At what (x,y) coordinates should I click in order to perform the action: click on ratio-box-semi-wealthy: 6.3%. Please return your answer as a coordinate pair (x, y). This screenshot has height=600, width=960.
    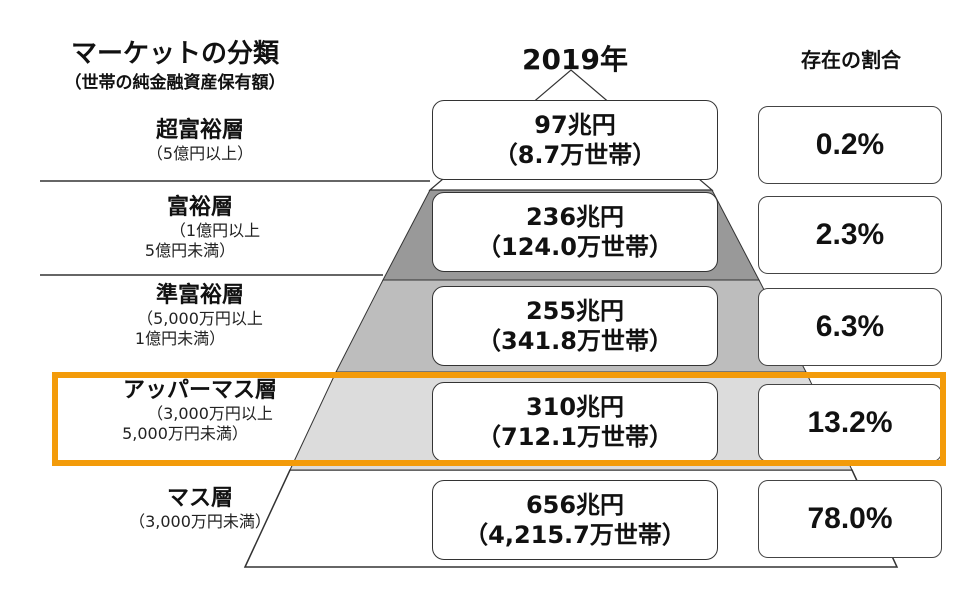
    Looking at the image, I should click on (850, 327).